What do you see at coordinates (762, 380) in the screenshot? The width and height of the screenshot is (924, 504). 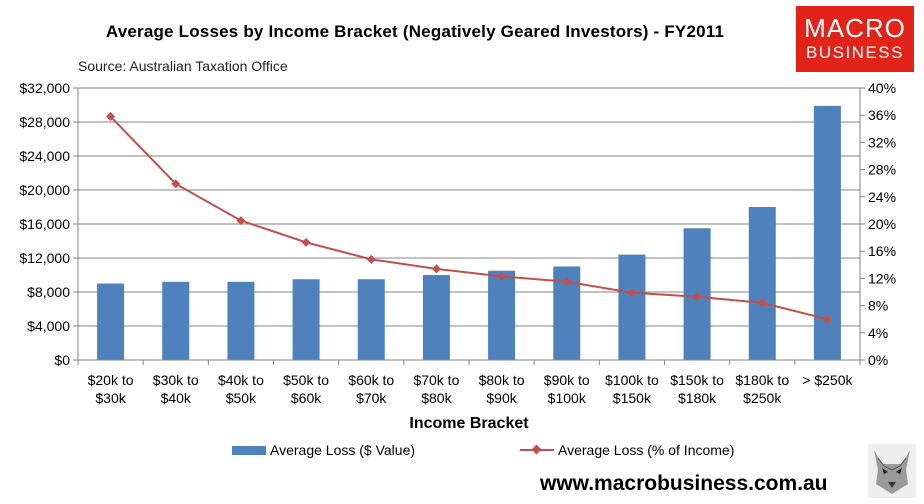 I see `x-tick-label-line1: $180k to` at bounding box center [762, 380].